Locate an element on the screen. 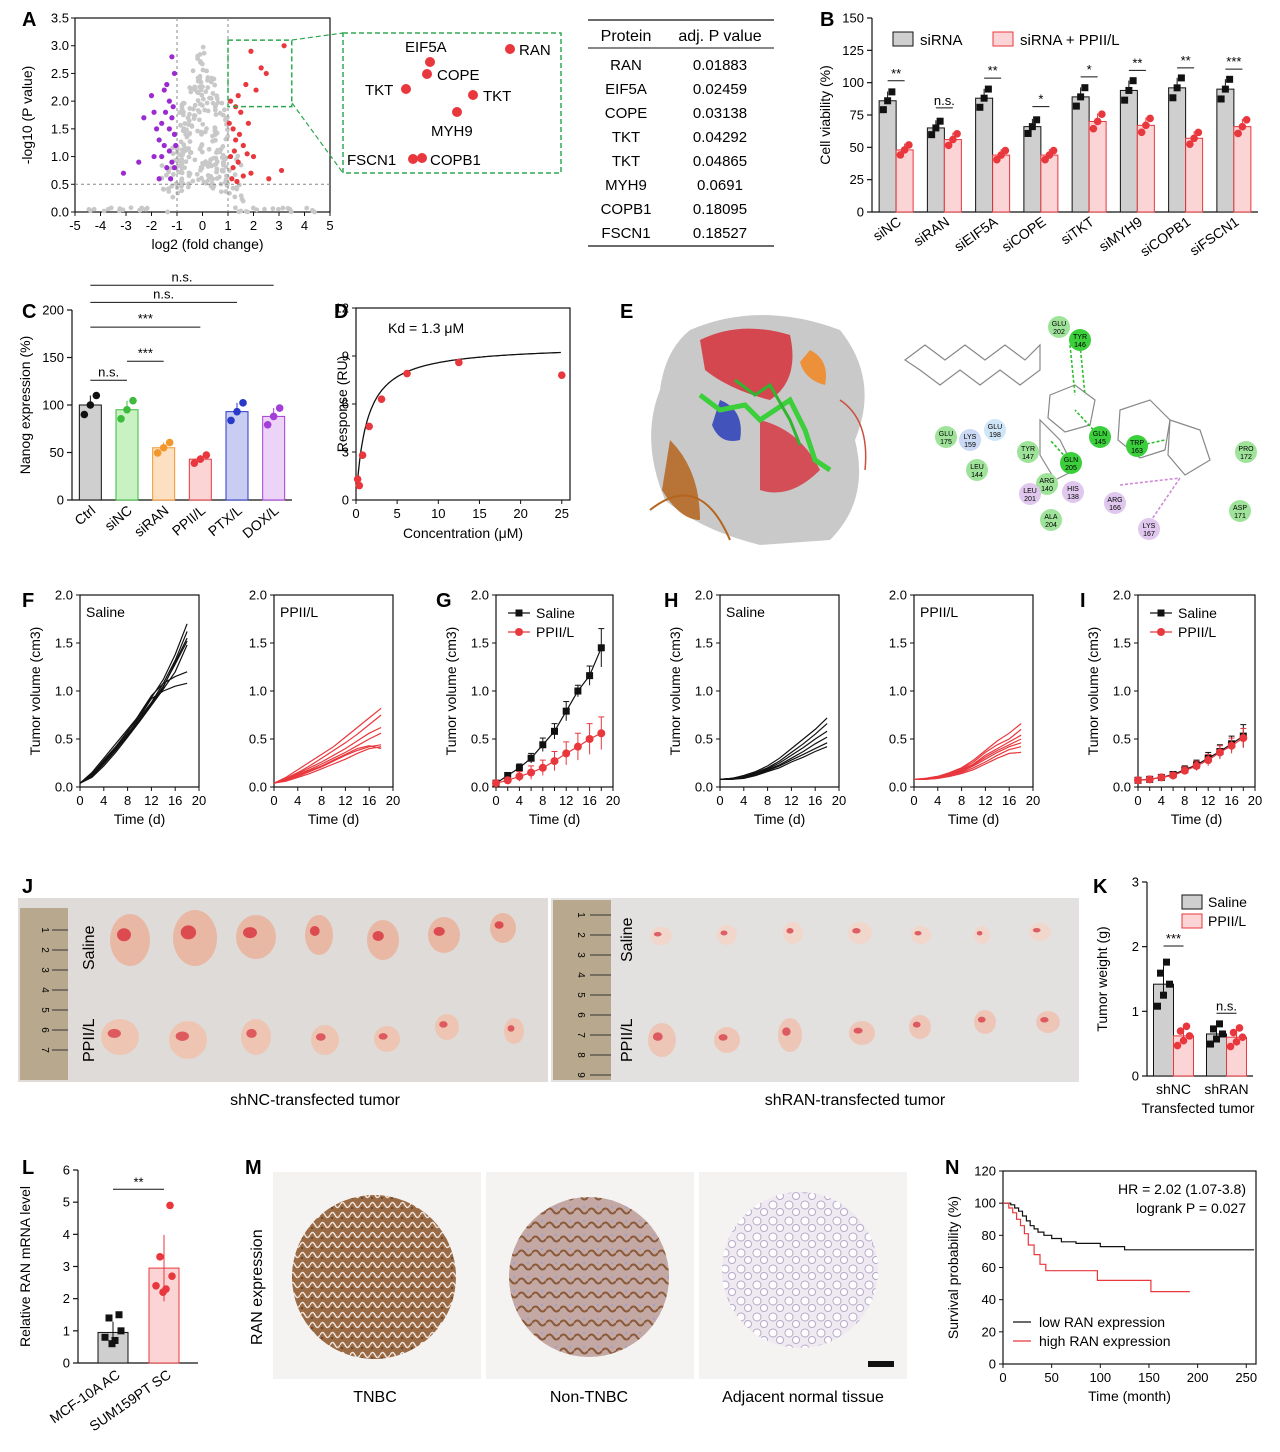 The image size is (1280, 1452). l-y-tick-label: 0 is located at coordinates (66, 1363).